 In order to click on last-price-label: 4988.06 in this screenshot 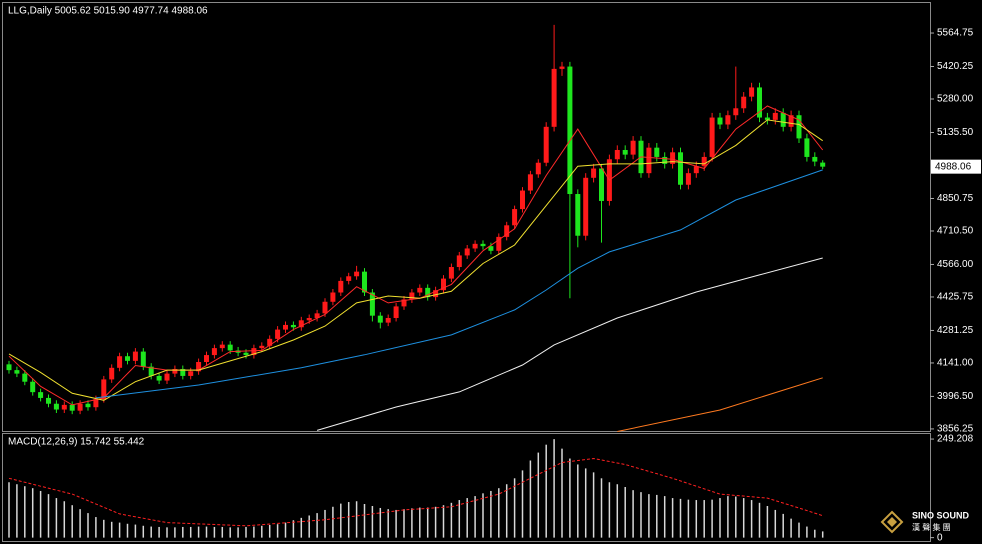, I will do `click(953, 166)`.